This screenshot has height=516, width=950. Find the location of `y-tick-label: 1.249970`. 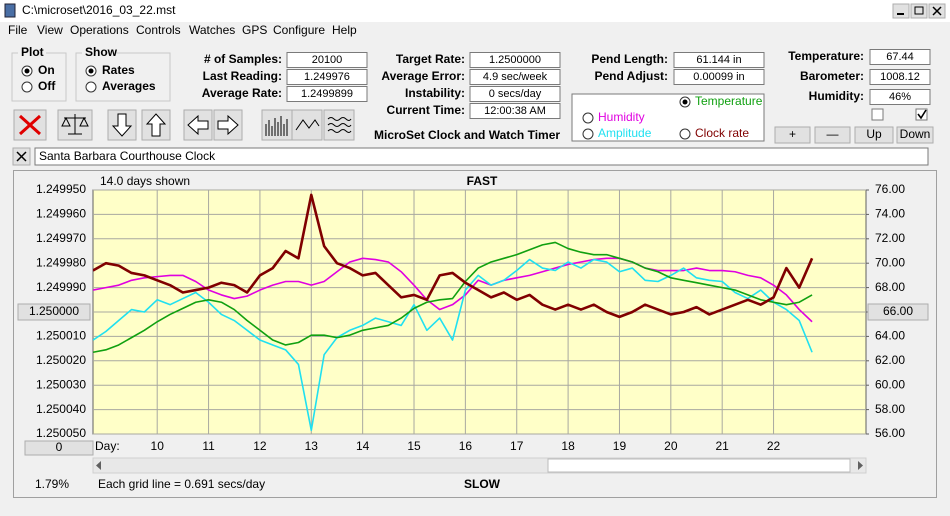

y-tick-label: 1.249970 is located at coordinates (61, 238).